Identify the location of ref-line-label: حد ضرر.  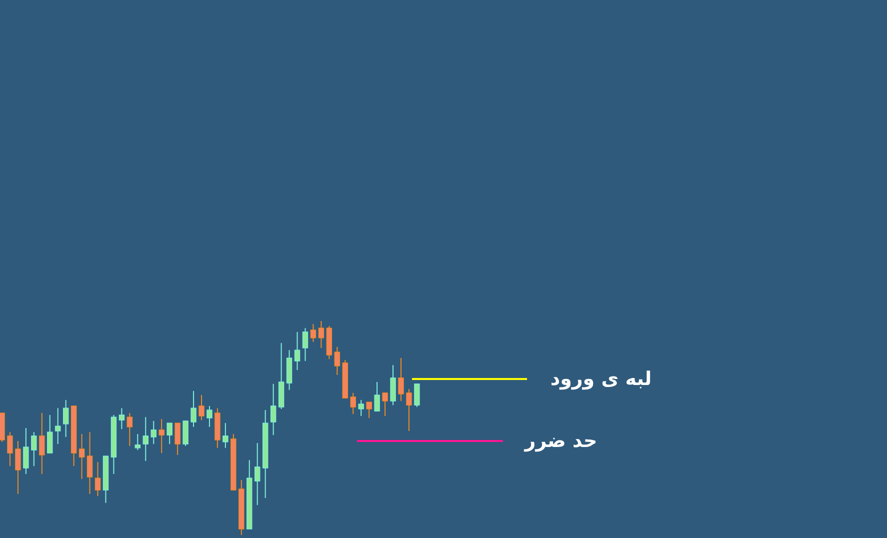
(561, 441).